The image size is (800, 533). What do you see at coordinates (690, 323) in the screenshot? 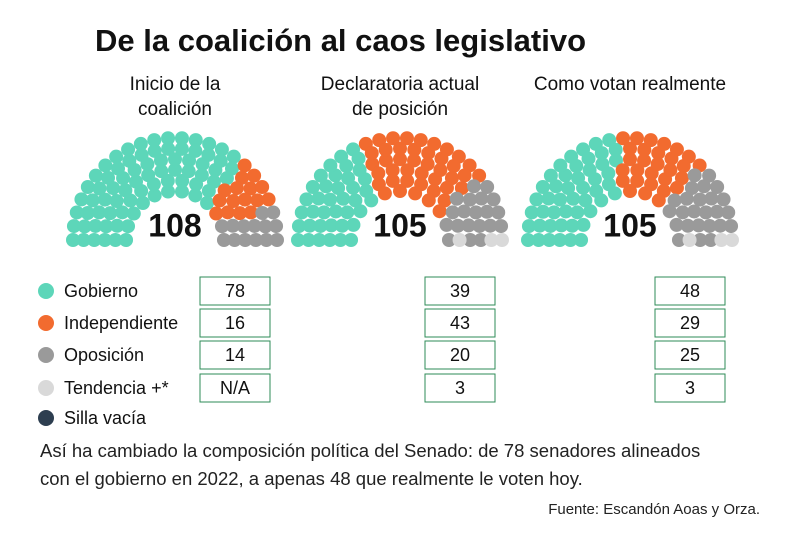
I see `table-value: 29` at bounding box center [690, 323].